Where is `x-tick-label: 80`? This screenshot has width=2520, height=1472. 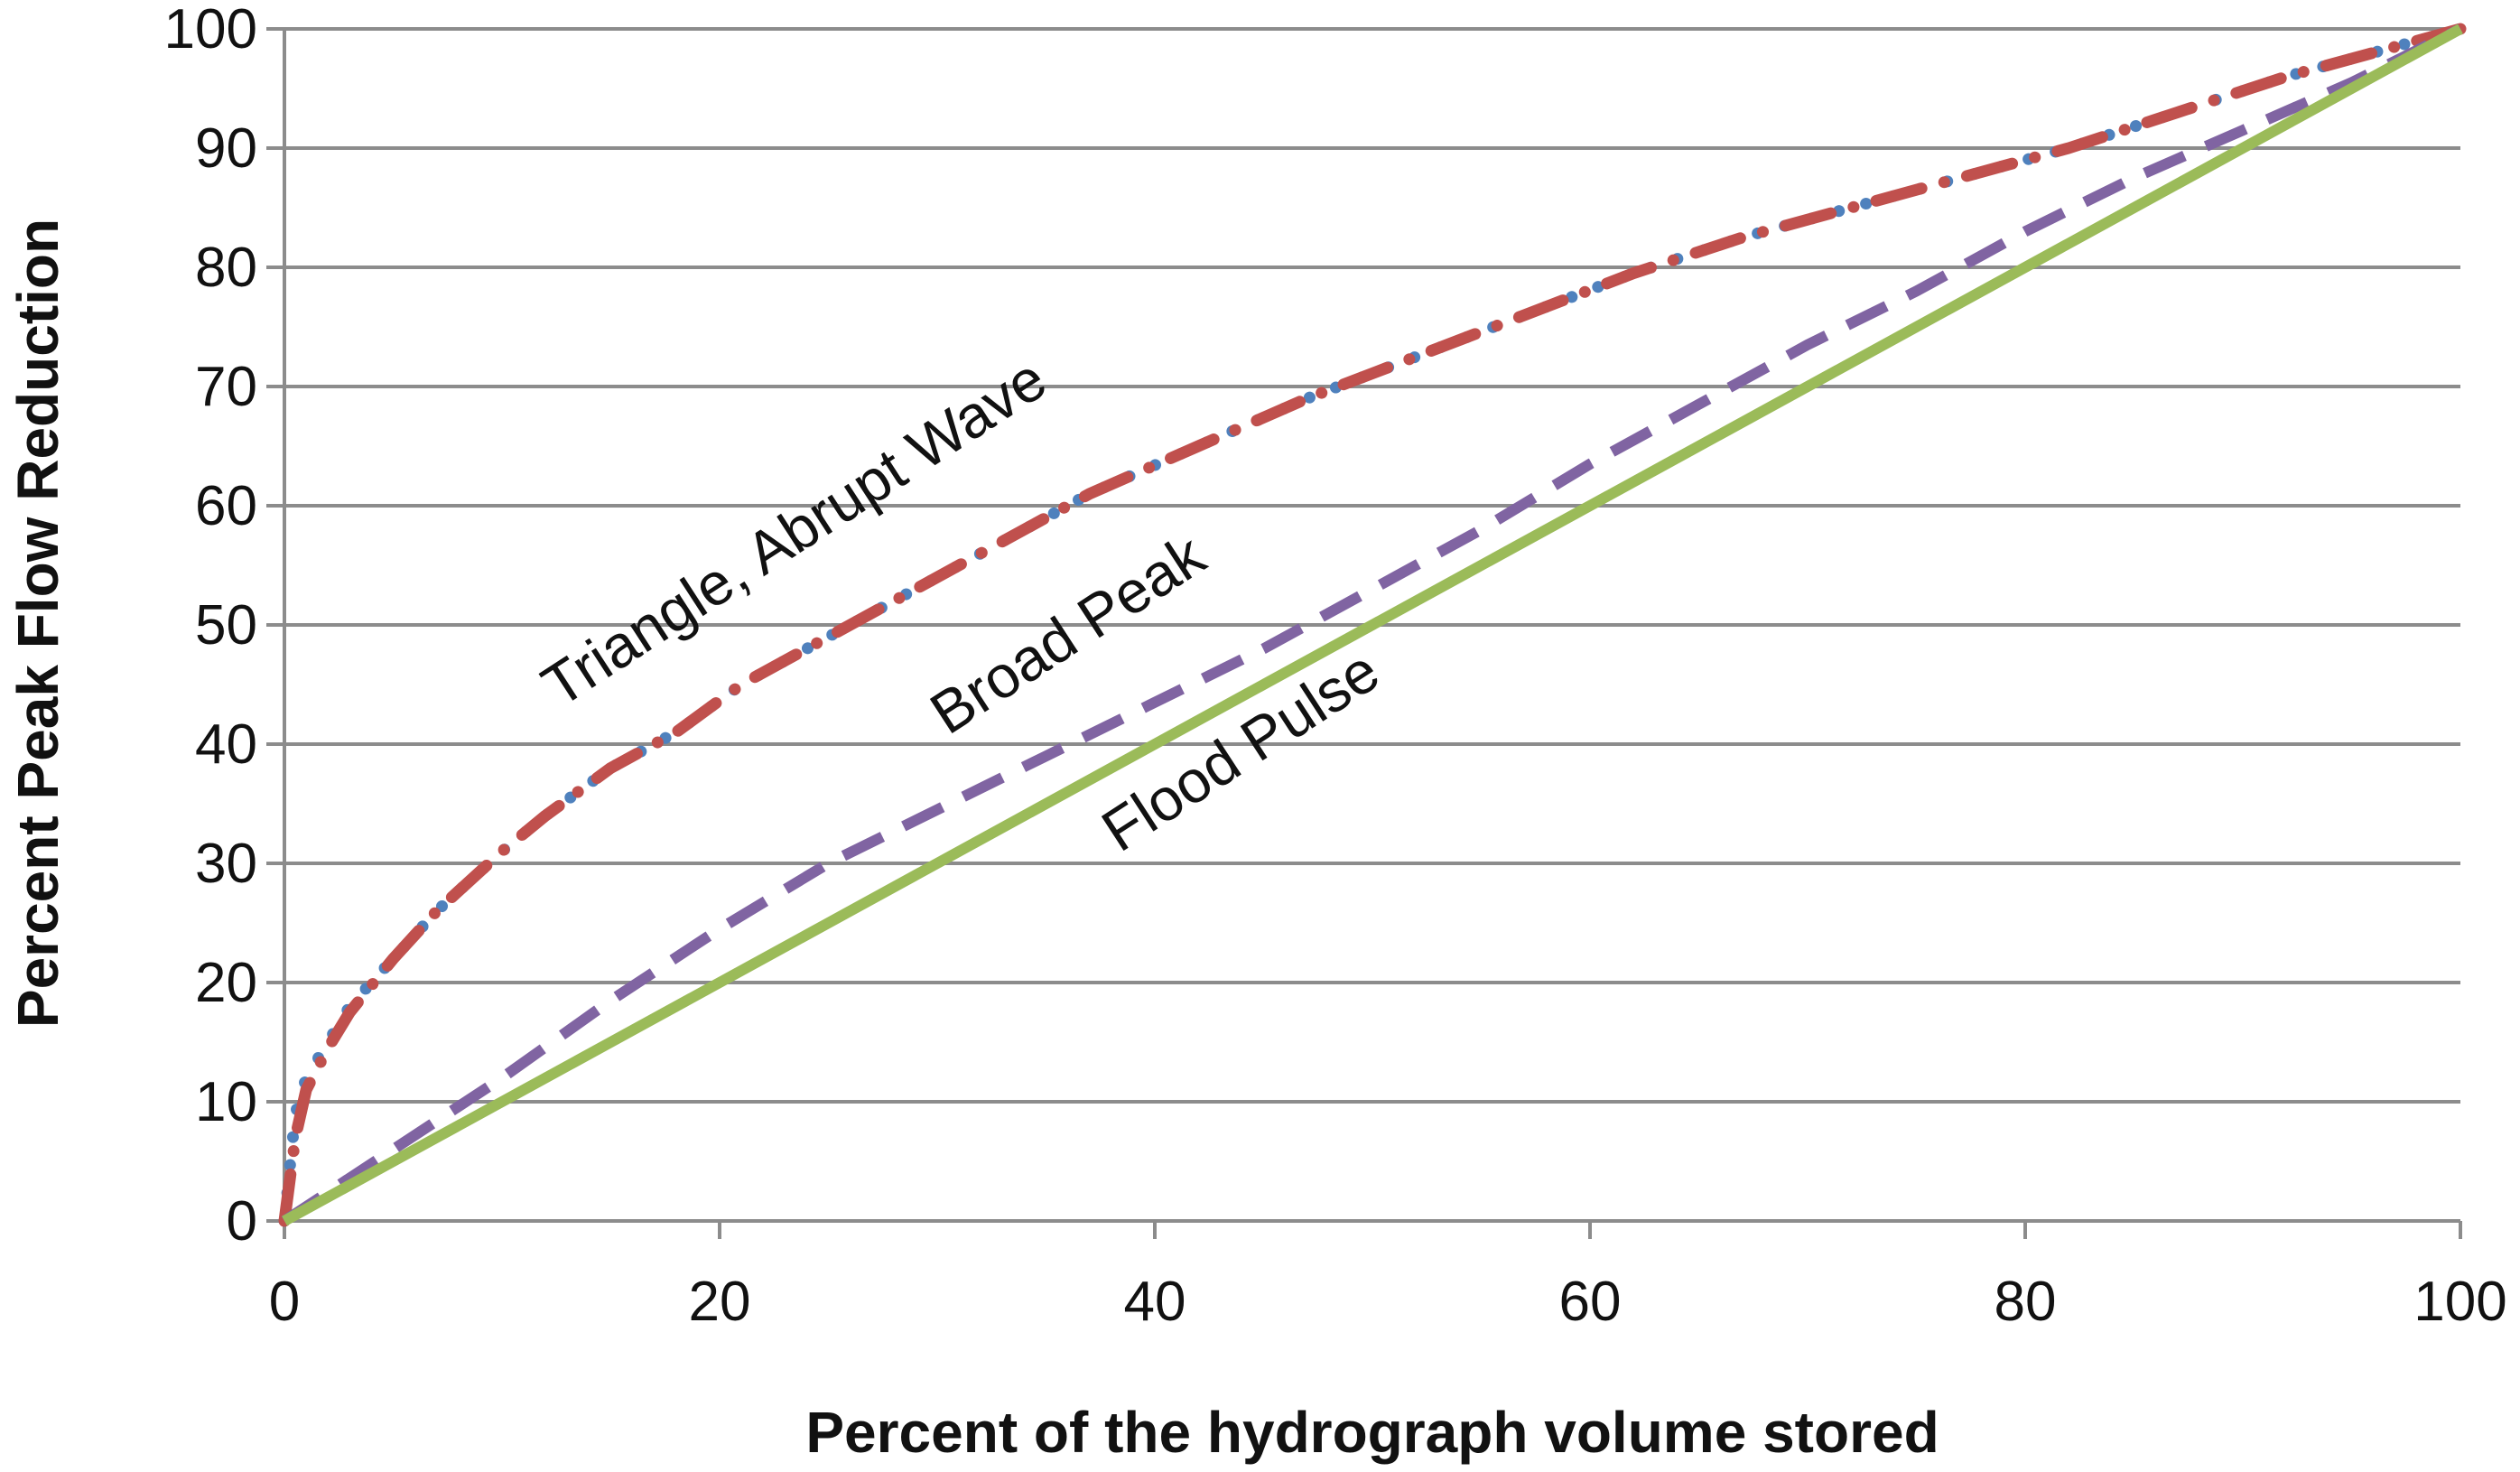 x-tick-label: 80 is located at coordinates (2026, 1302).